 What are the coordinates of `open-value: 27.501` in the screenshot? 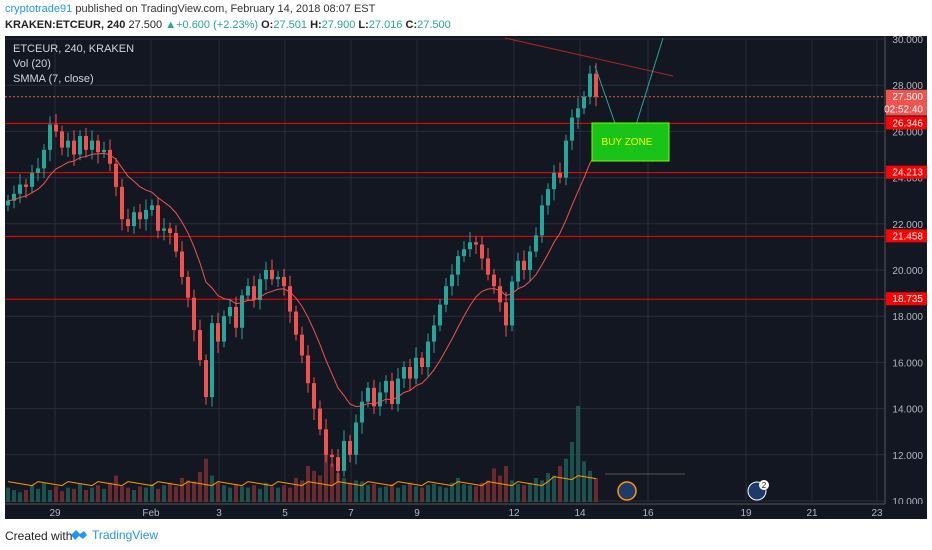 It's located at (290, 25).